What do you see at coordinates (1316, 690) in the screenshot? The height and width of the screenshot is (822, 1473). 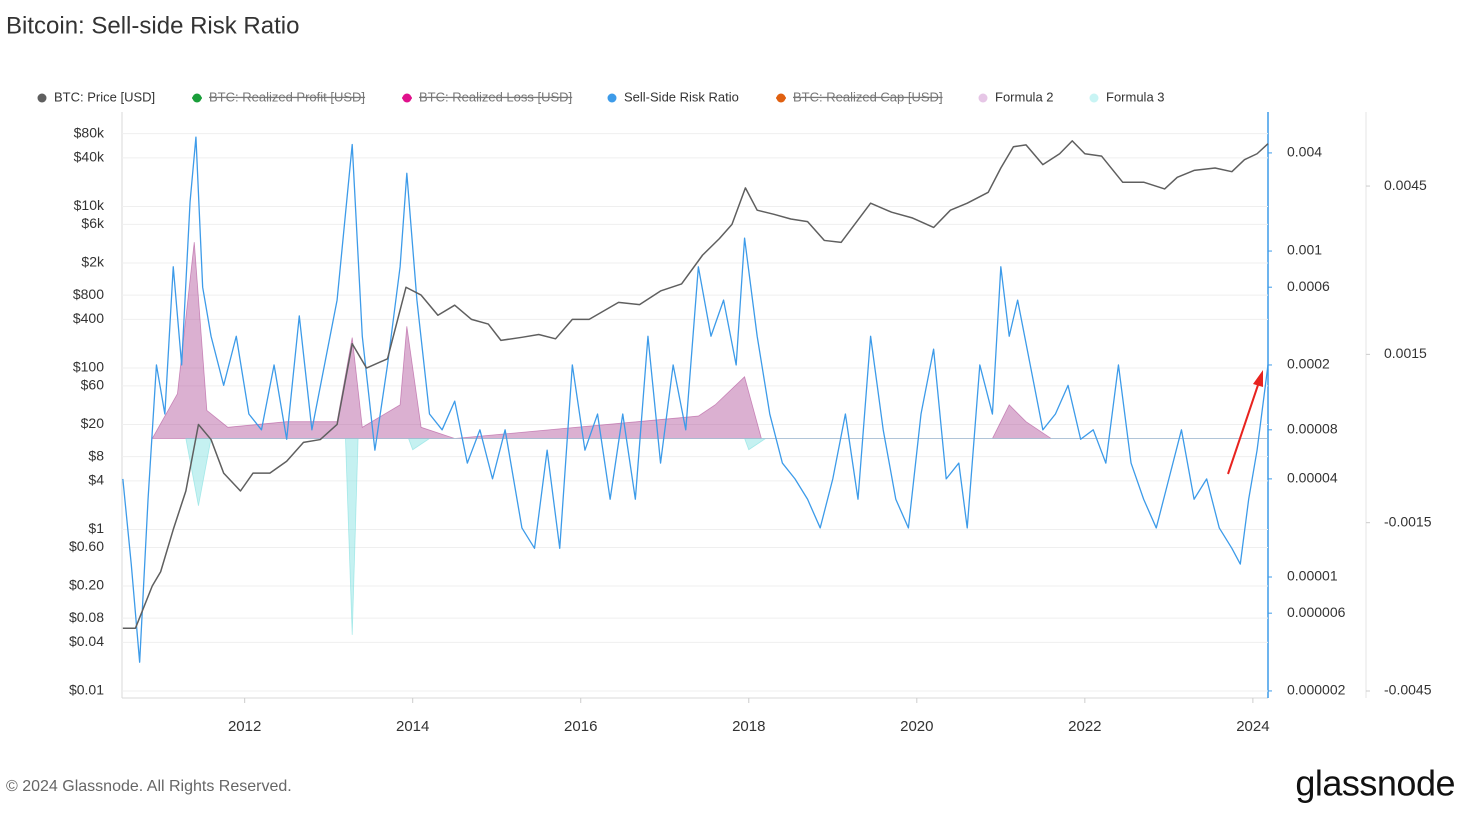 I see `y2-tick-label: 0.000002` at bounding box center [1316, 690].